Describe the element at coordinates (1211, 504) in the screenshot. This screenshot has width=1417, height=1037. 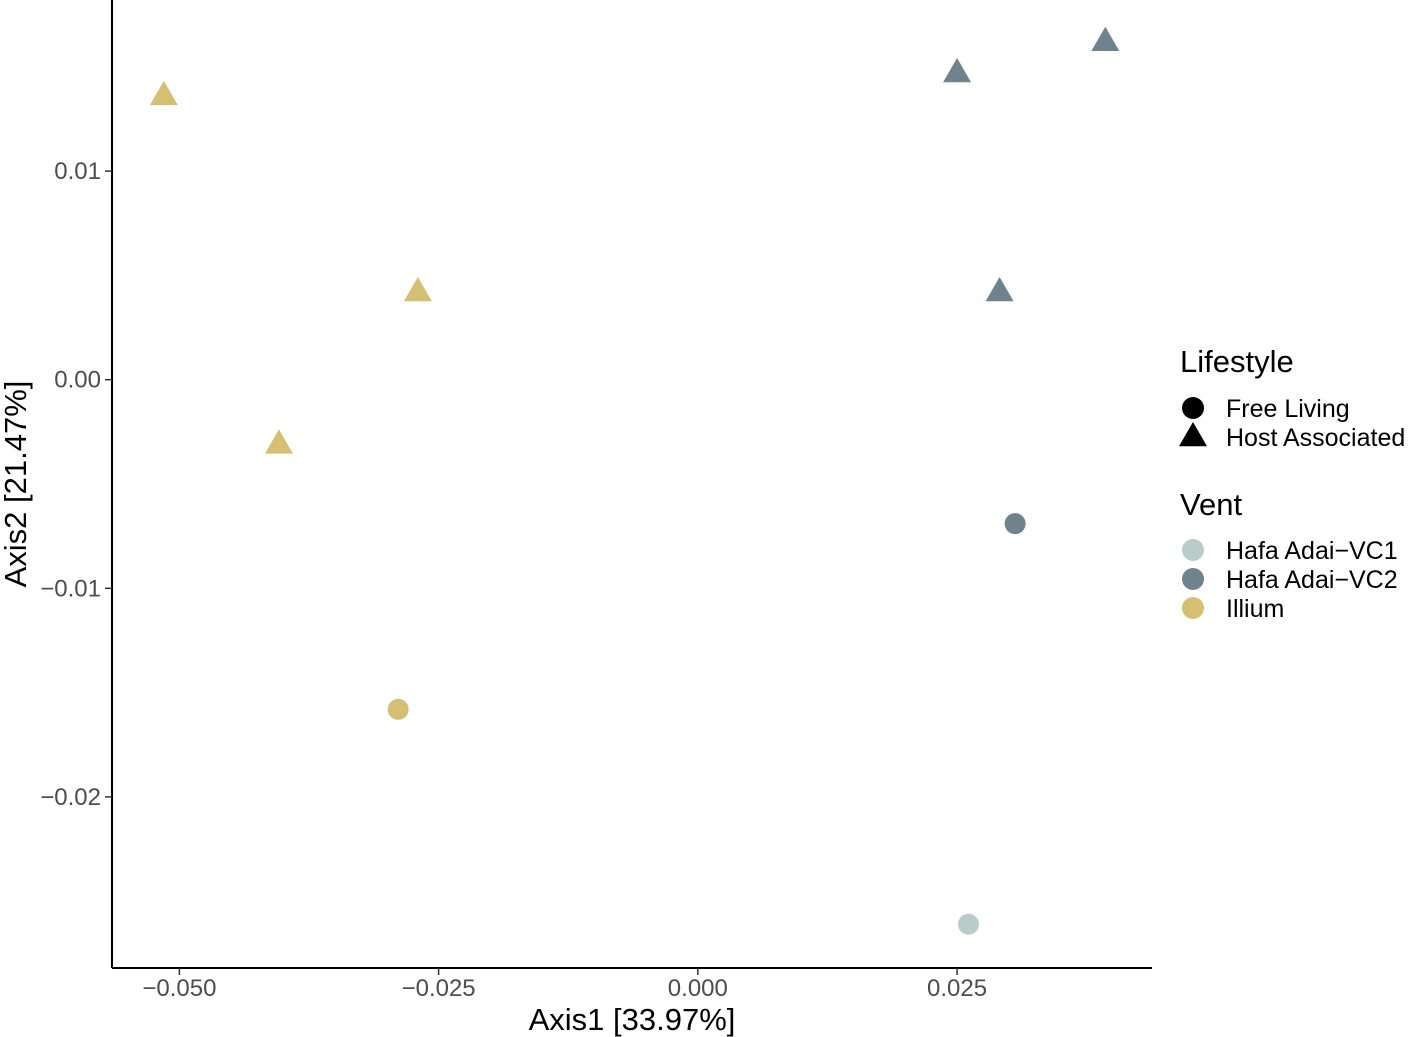
I see `legend-title-vent: Vent` at that location.